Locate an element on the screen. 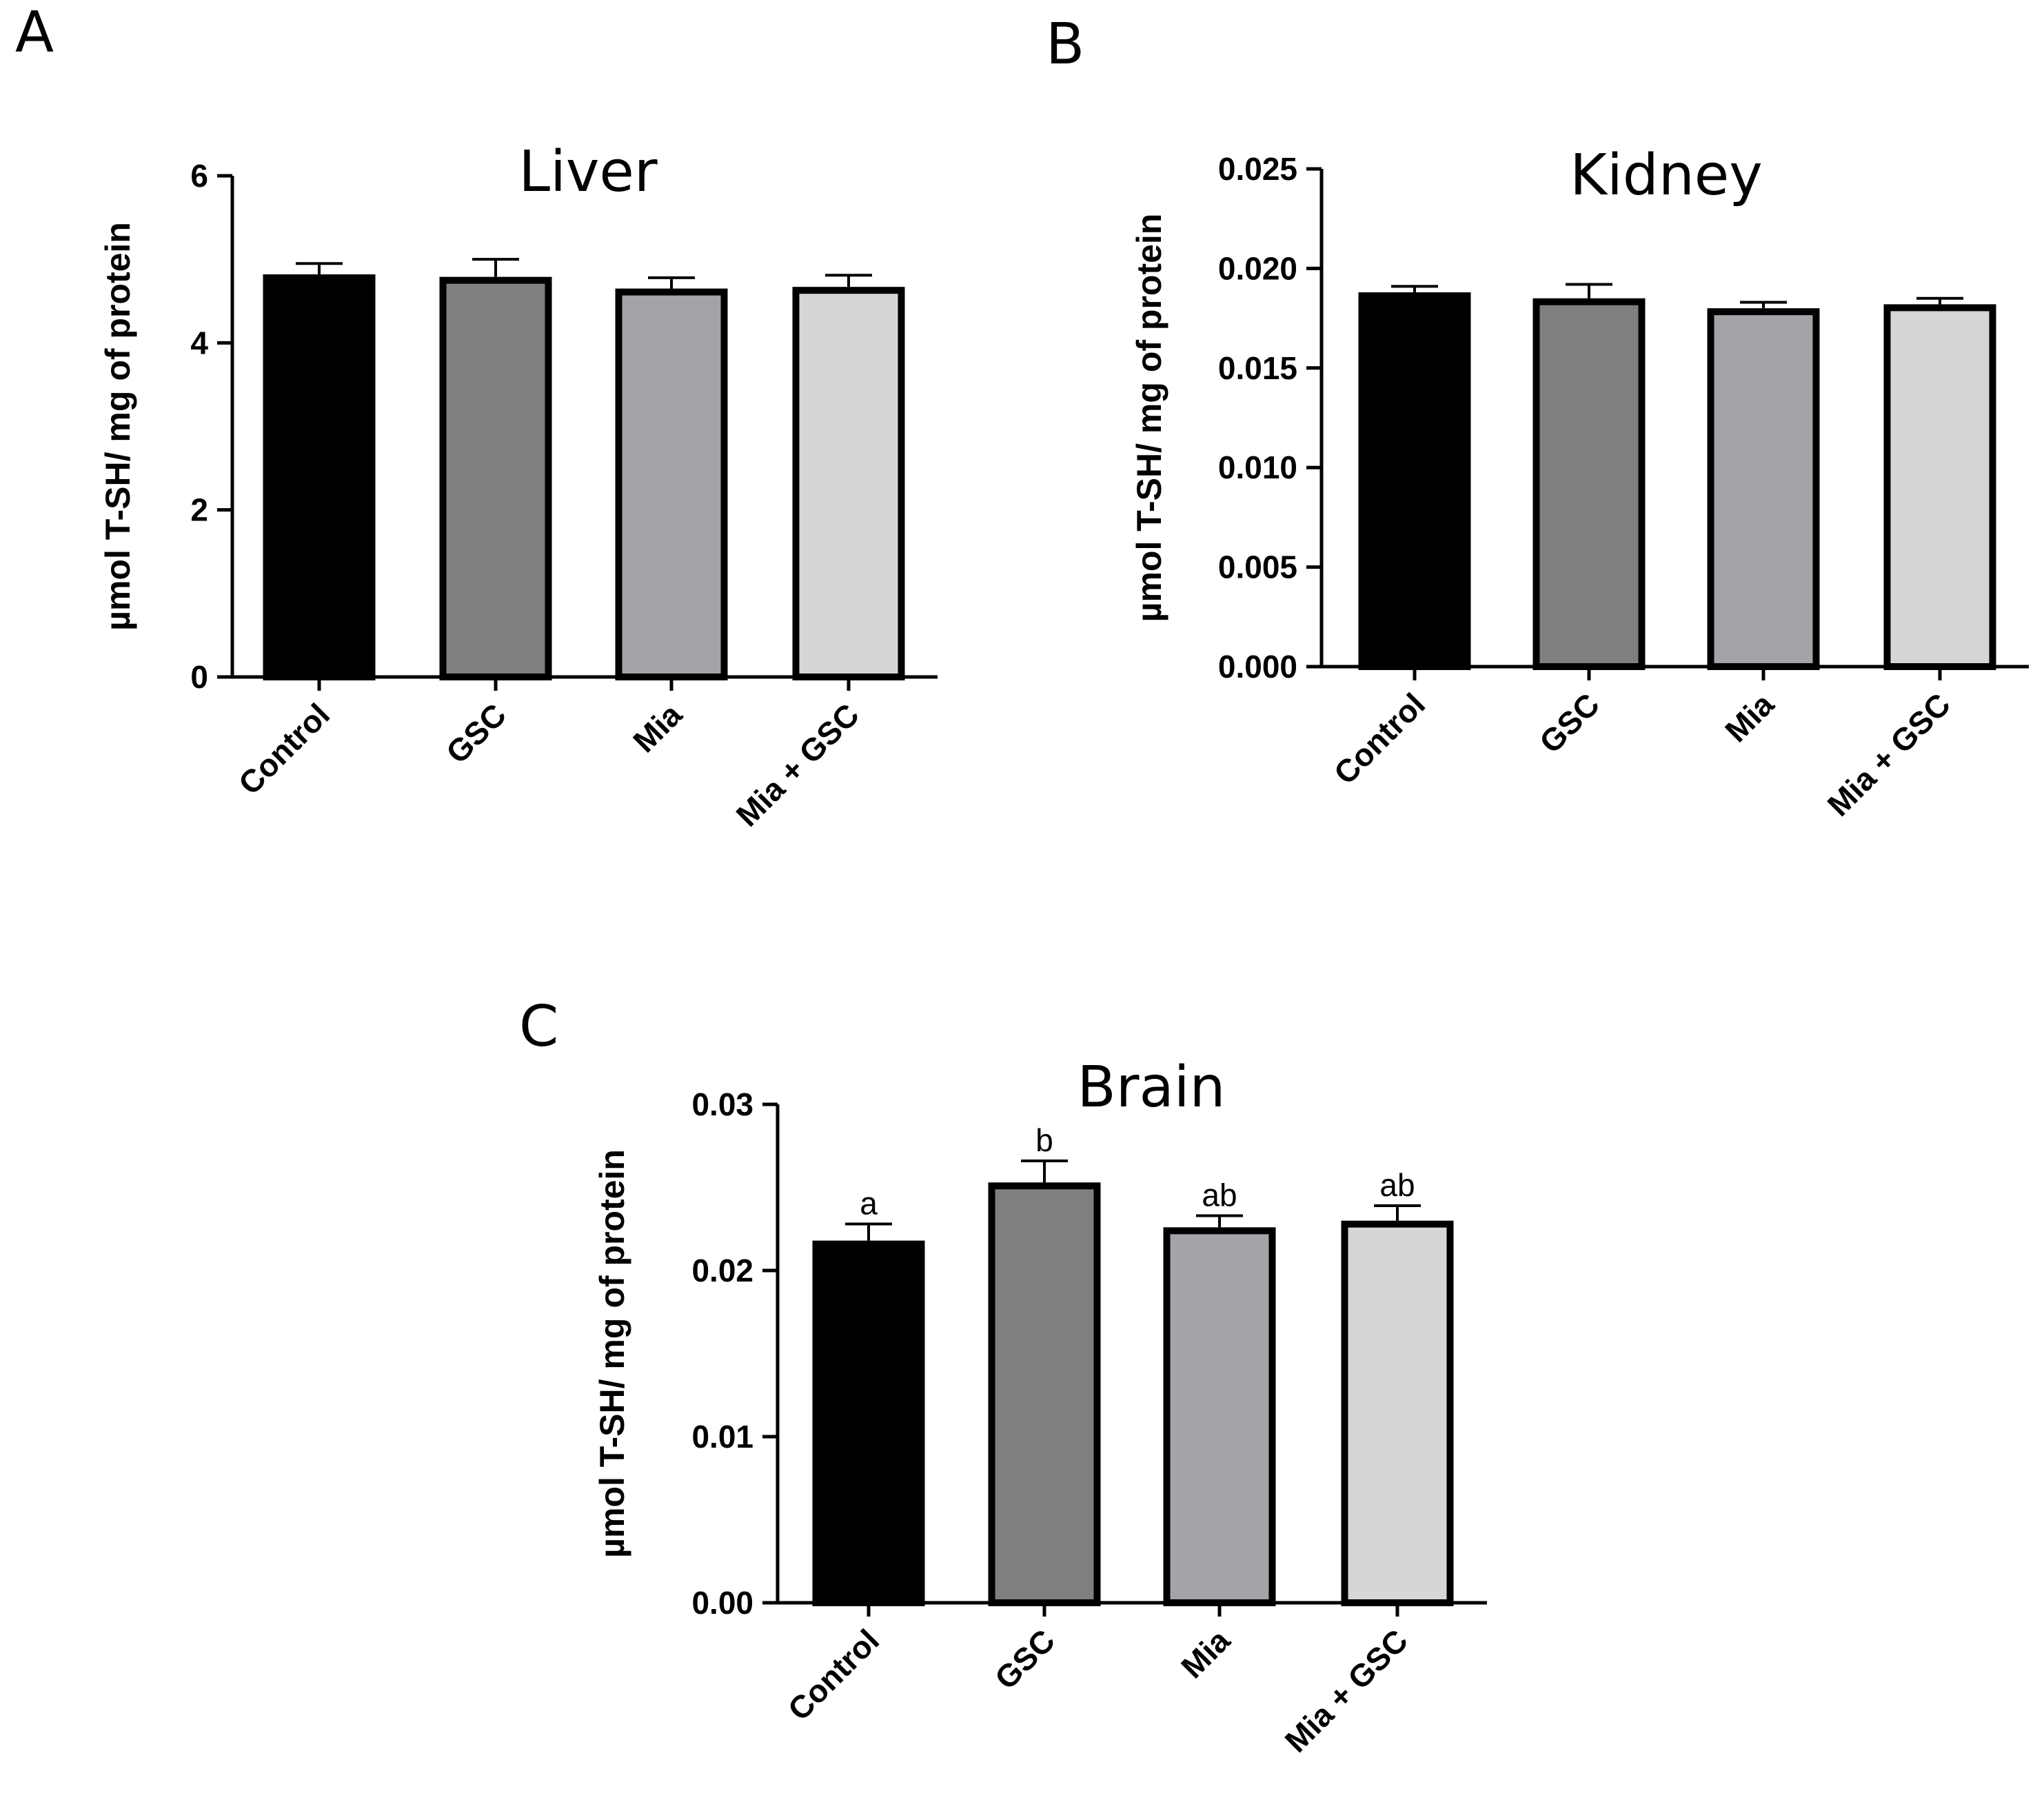 This screenshot has height=1802, width=2044. y-tick-label: 0.00 is located at coordinates (722, 1603).